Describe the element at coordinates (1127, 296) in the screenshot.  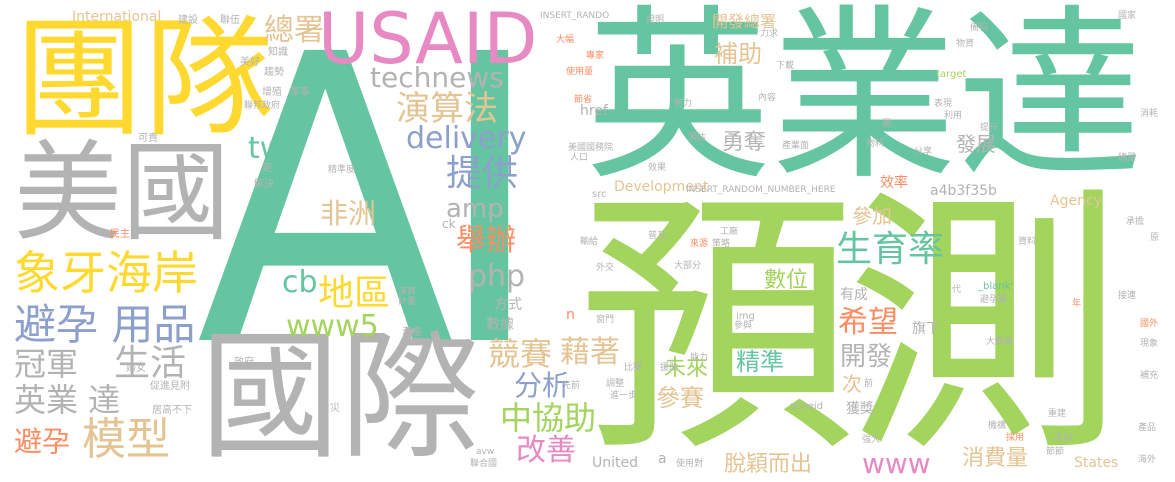
I see `word-jiejue: 接連` at that location.